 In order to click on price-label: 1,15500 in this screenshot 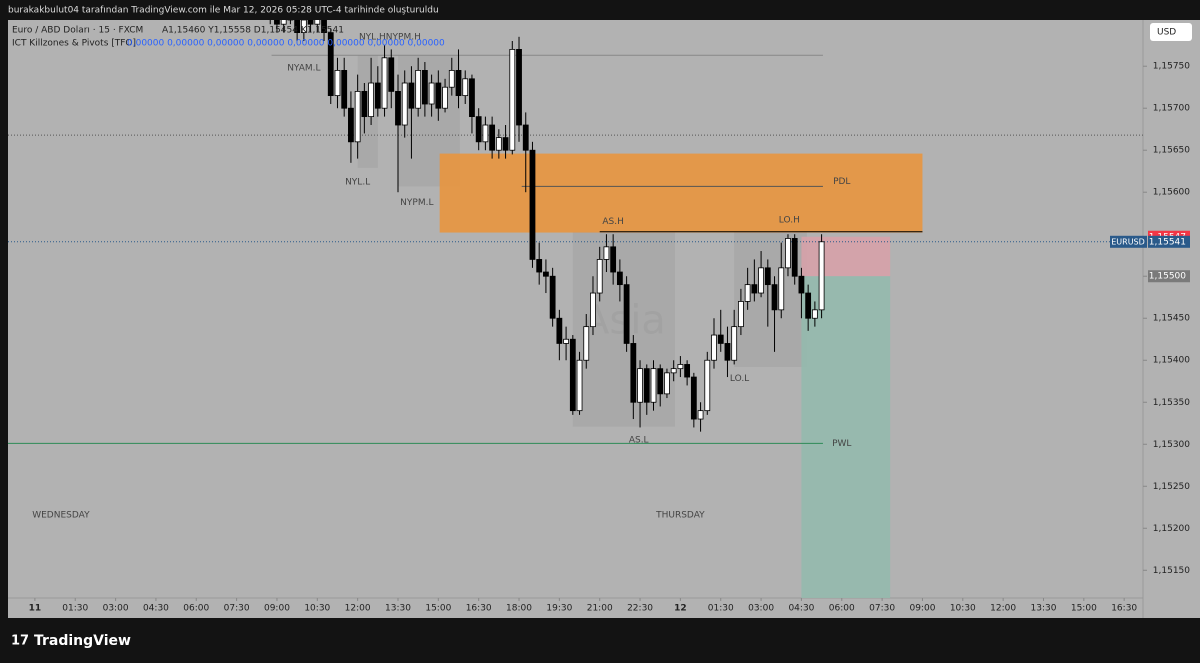, I will do `click(1167, 277)`.